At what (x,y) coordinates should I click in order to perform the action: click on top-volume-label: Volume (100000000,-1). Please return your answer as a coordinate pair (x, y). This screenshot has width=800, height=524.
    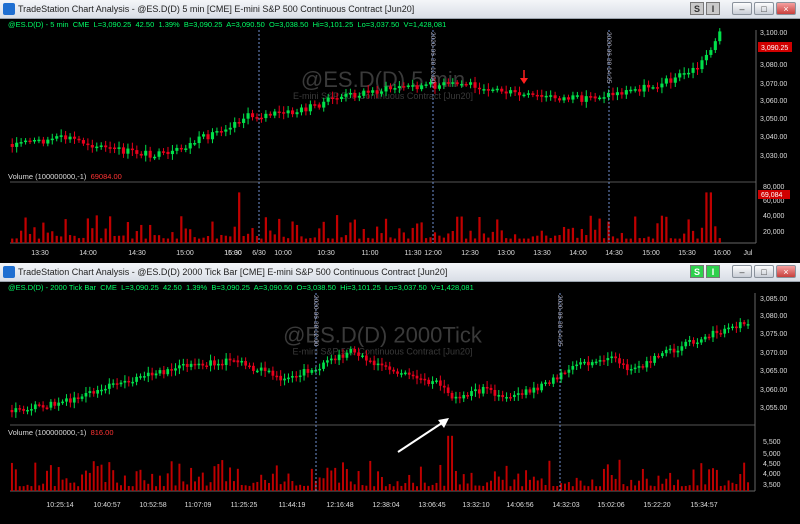
    Looking at the image, I should click on (47, 176).